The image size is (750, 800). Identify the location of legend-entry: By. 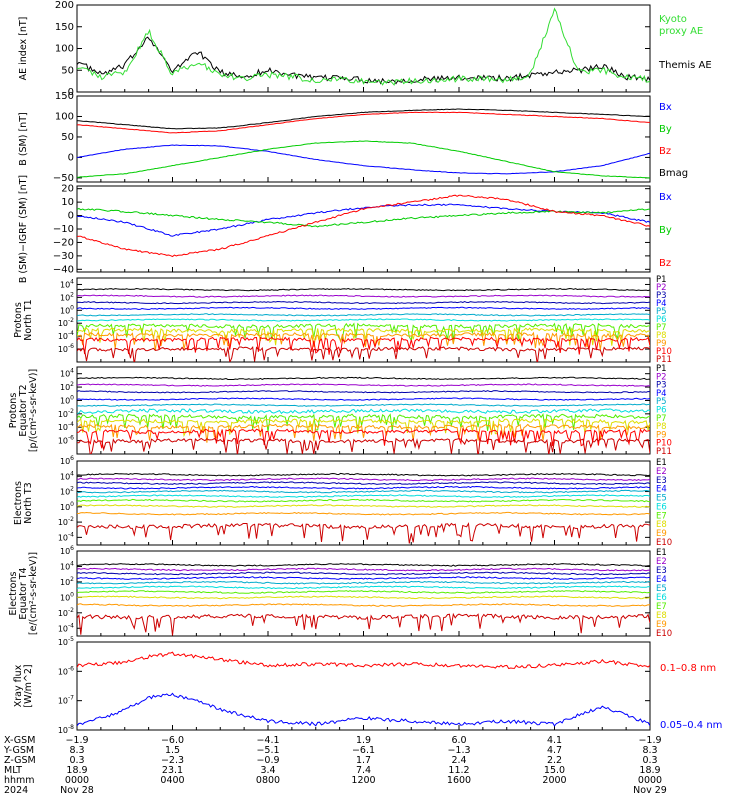
(665, 230).